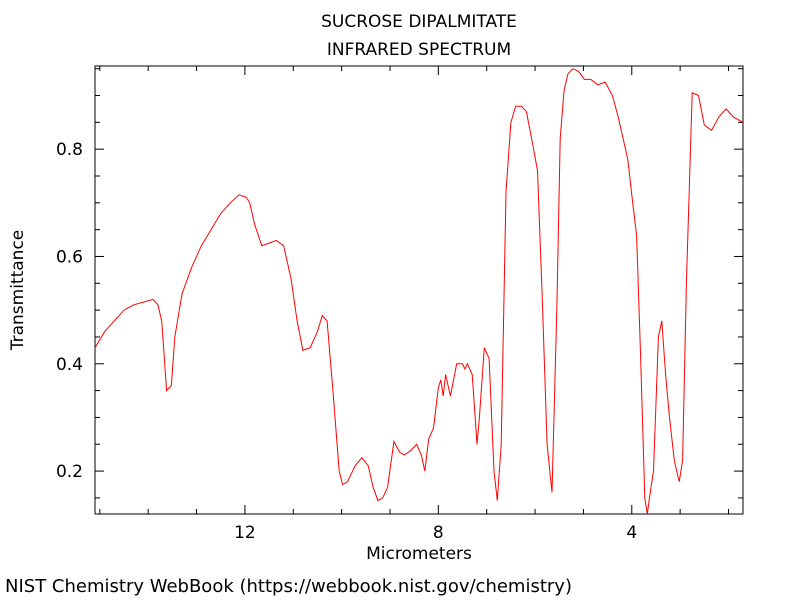 This screenshot has width=800, height=600. I want to click on y-axis-label: Transmittance, so click(18, 290).